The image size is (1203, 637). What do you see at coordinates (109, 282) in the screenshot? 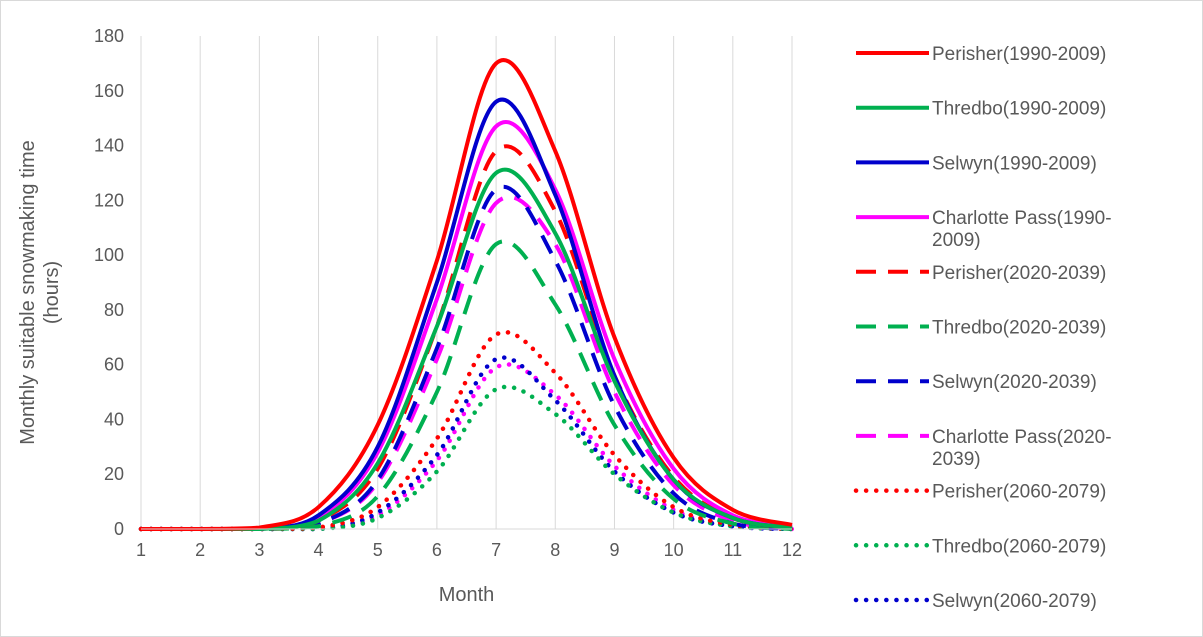
I see `y-tick-labels: 0 20 40 60 80 100 120 140 160 180` at bounding box center [109, 282].